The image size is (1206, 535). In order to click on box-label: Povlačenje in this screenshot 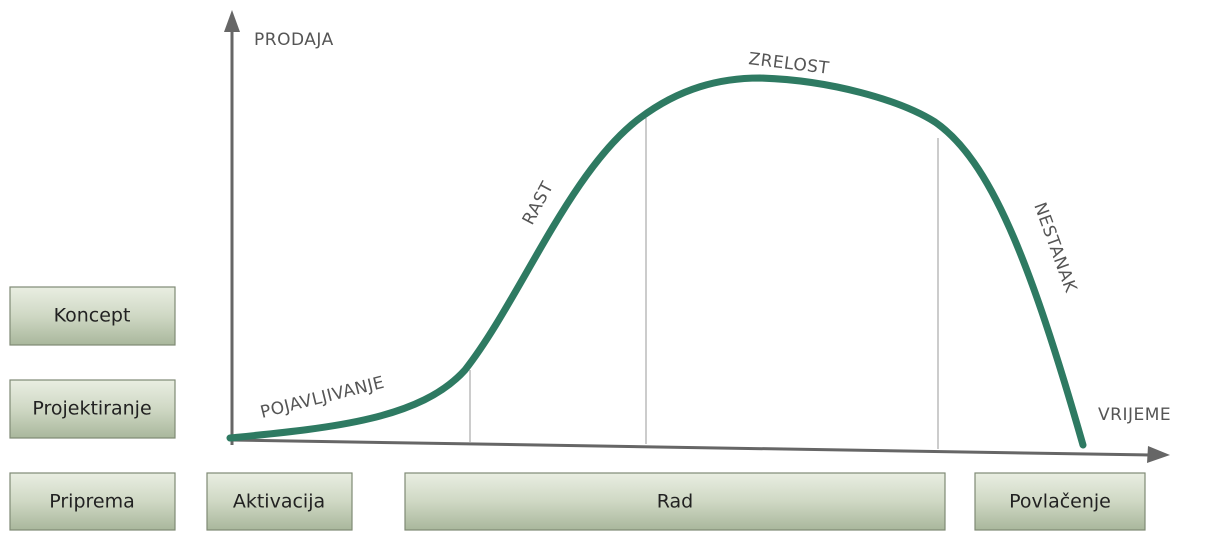, I will do `click(1060, 502)`.